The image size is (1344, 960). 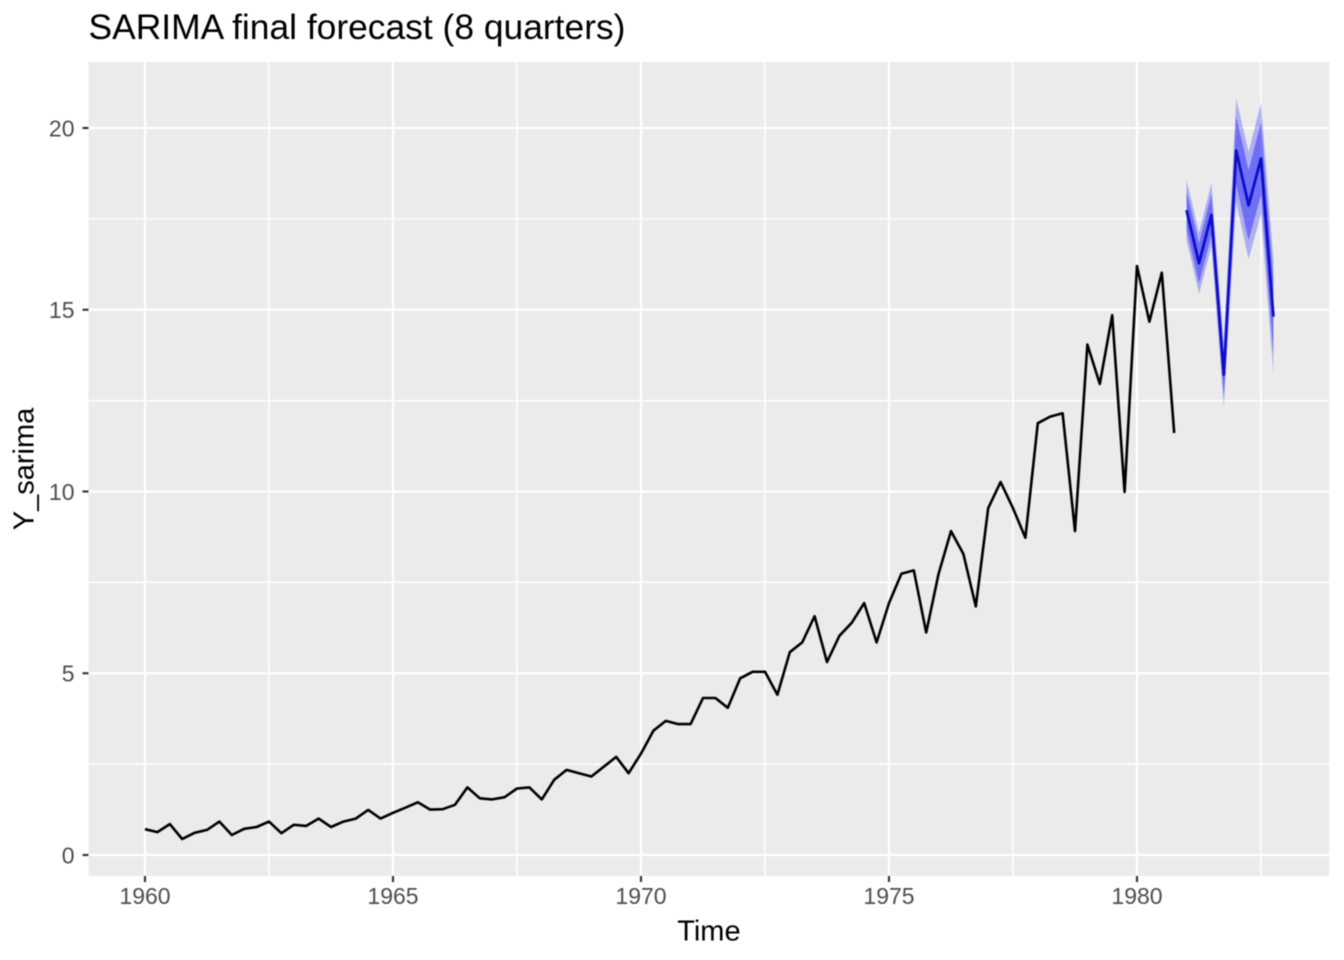 What do you see at coordinates (640, 896) in the screenshot?
I see `svg-text: 1970` at bounding box center [640, 896].